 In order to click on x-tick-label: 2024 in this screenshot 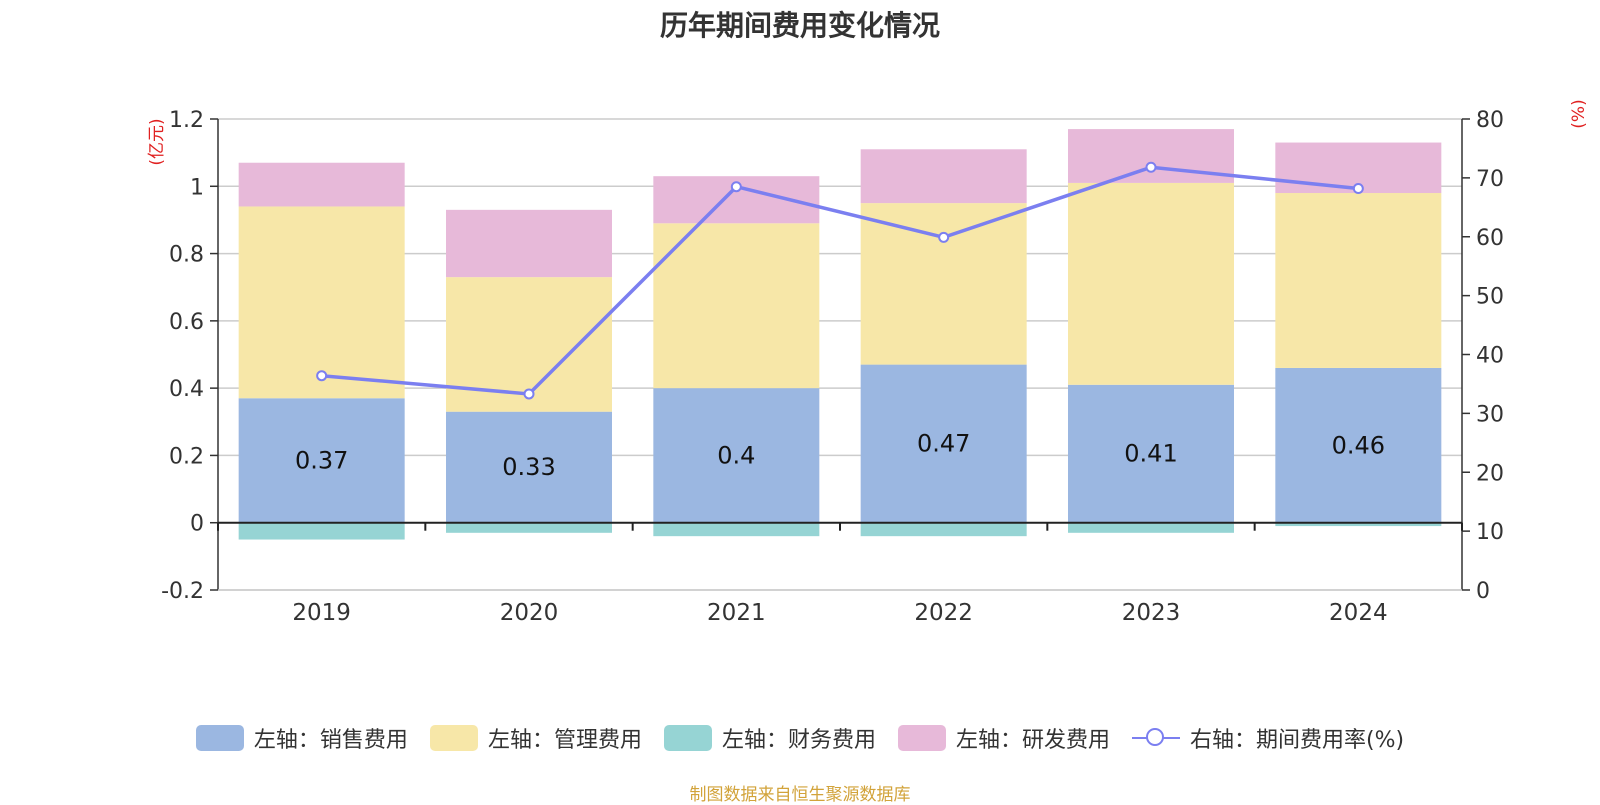, I will do `click(1358, 613)`.